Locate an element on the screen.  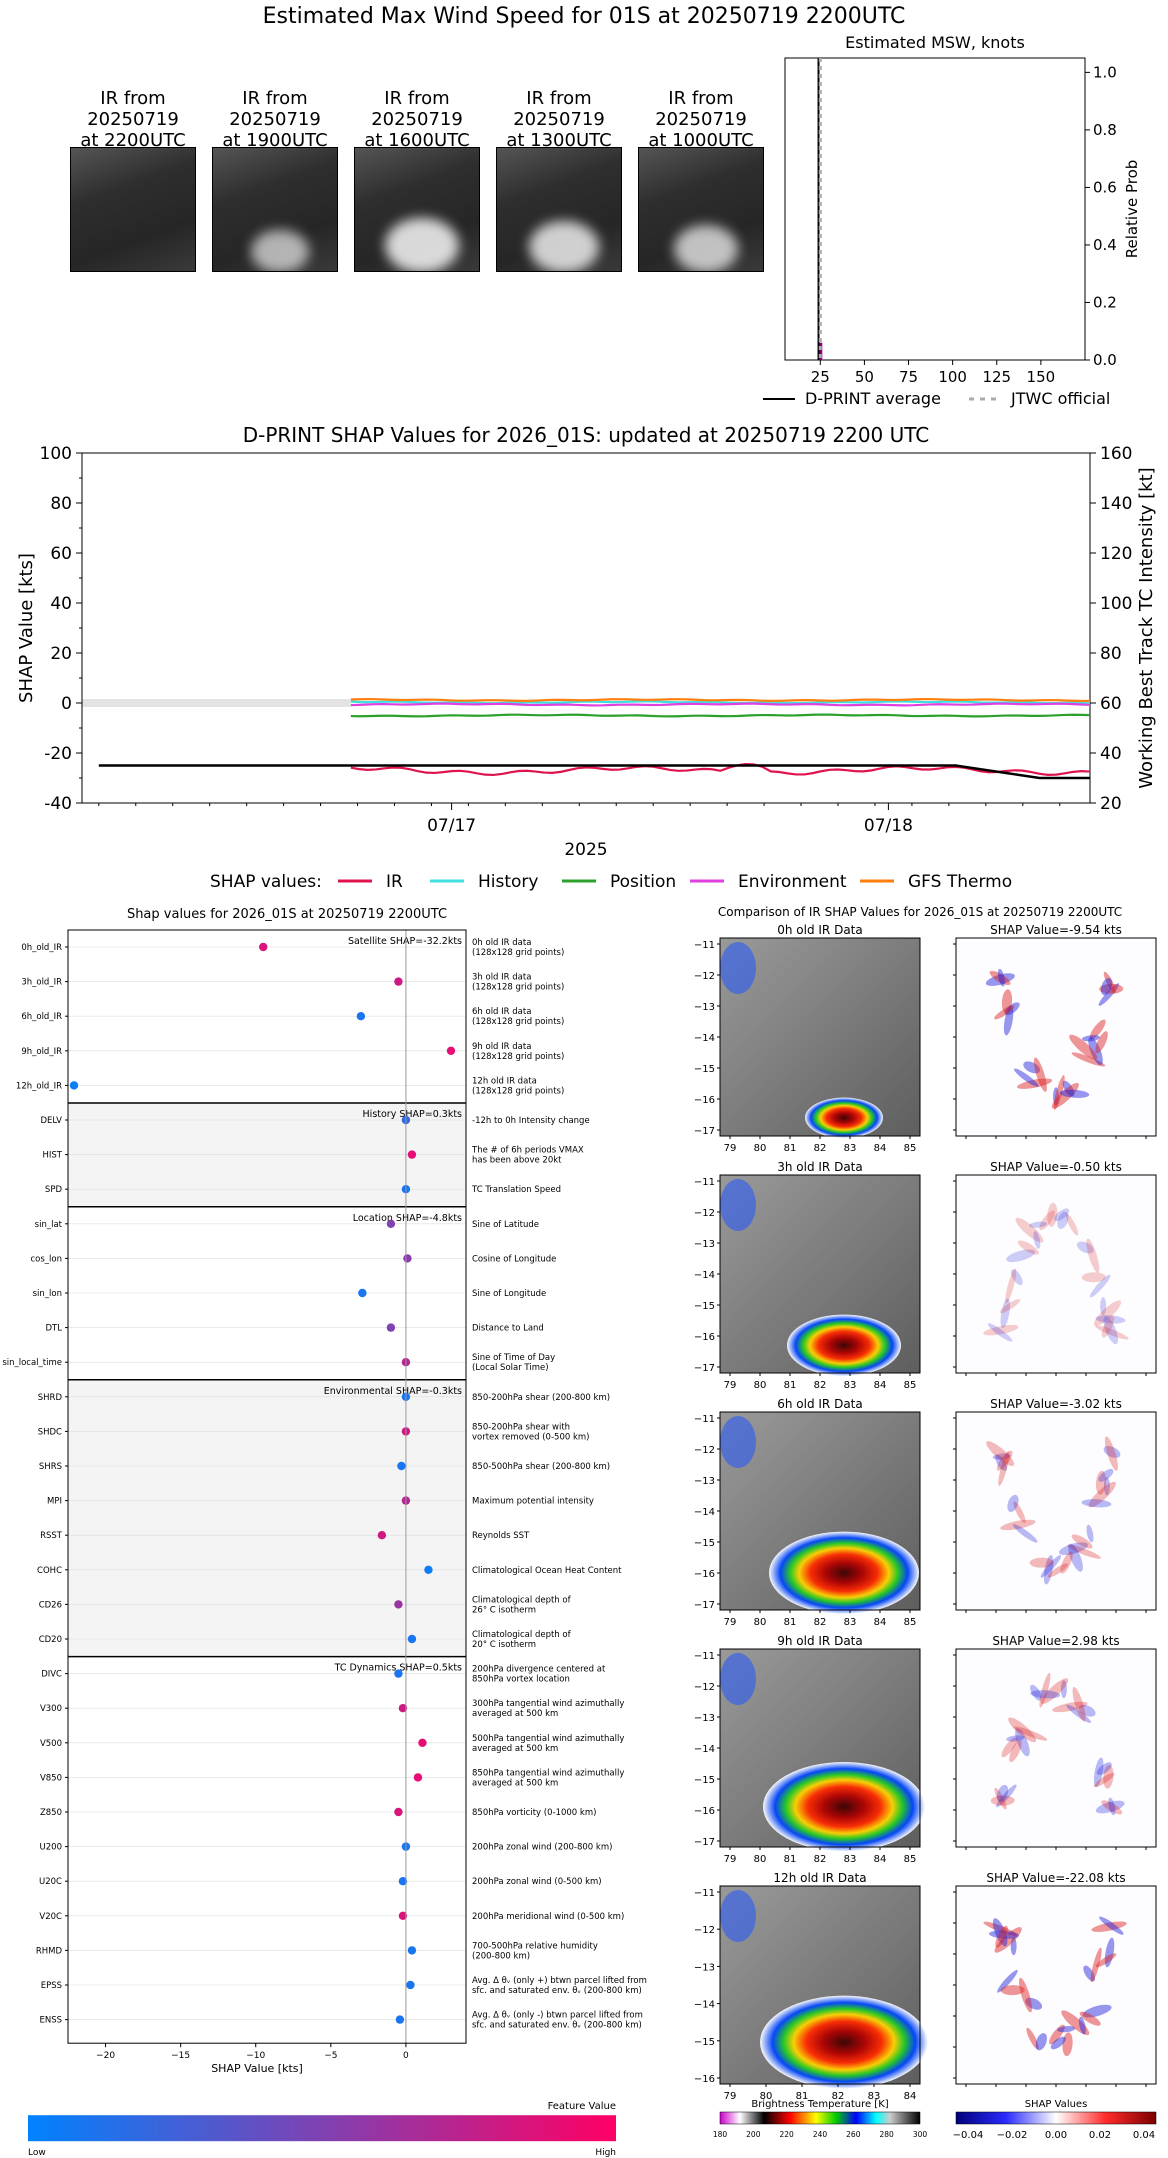
scatter-feature-desc: (Local Solar Time) is located at coordinates (510, 1368).